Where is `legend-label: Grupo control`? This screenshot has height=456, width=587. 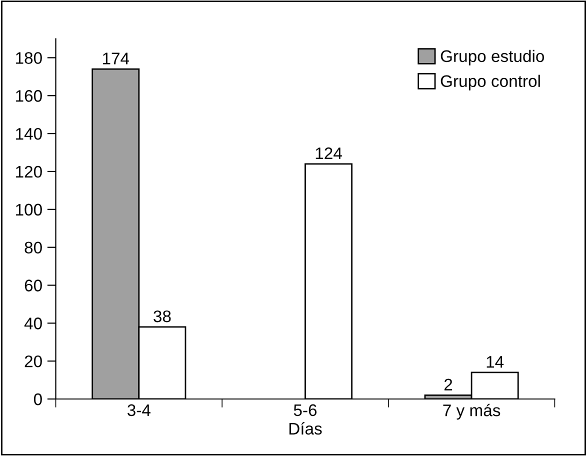
legend-label: Grupo control is located at coordinates (490, 82).